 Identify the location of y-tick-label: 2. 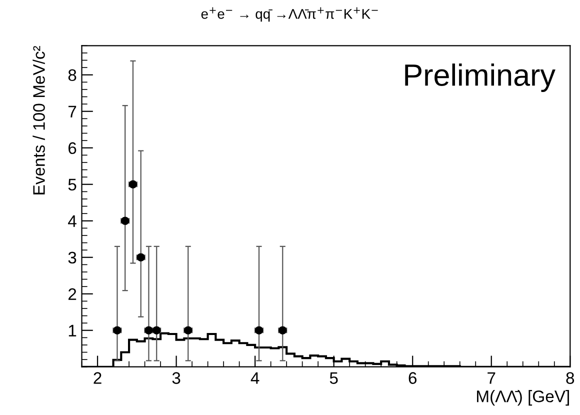
(72, 294).